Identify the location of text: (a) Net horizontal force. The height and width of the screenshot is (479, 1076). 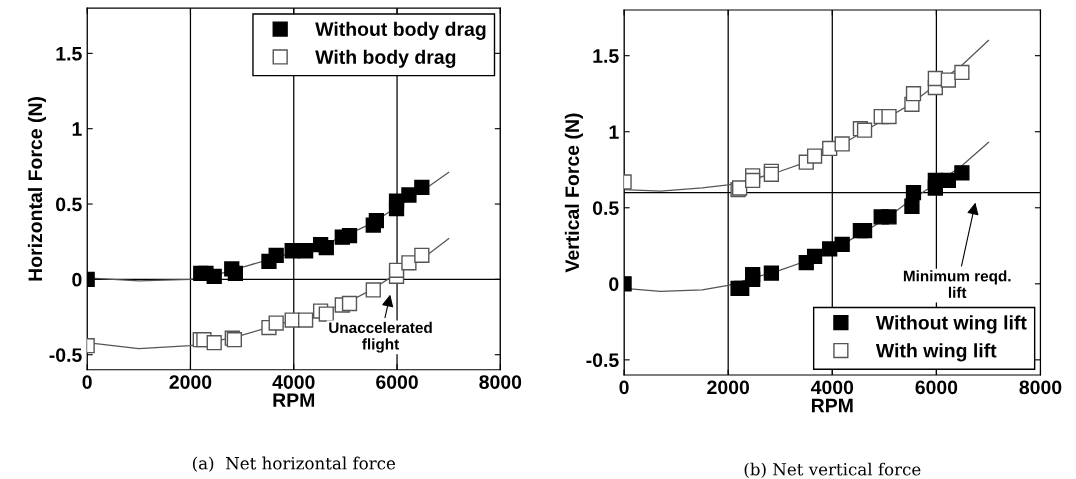
(294, 464).